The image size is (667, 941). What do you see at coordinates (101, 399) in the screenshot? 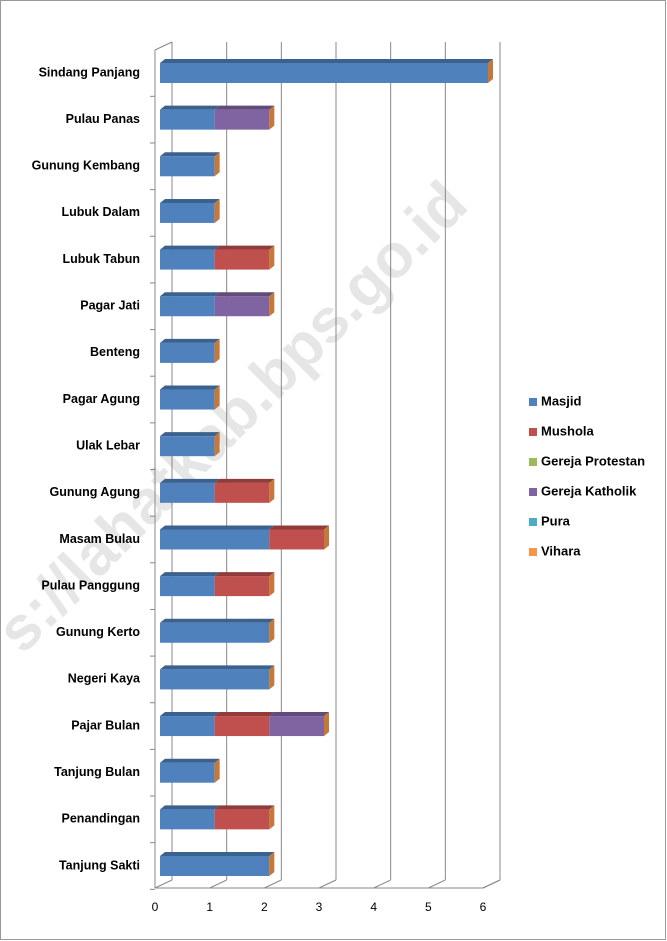
I see `y-tick-label: Pagar Agung` at bounding box center [101, 399].